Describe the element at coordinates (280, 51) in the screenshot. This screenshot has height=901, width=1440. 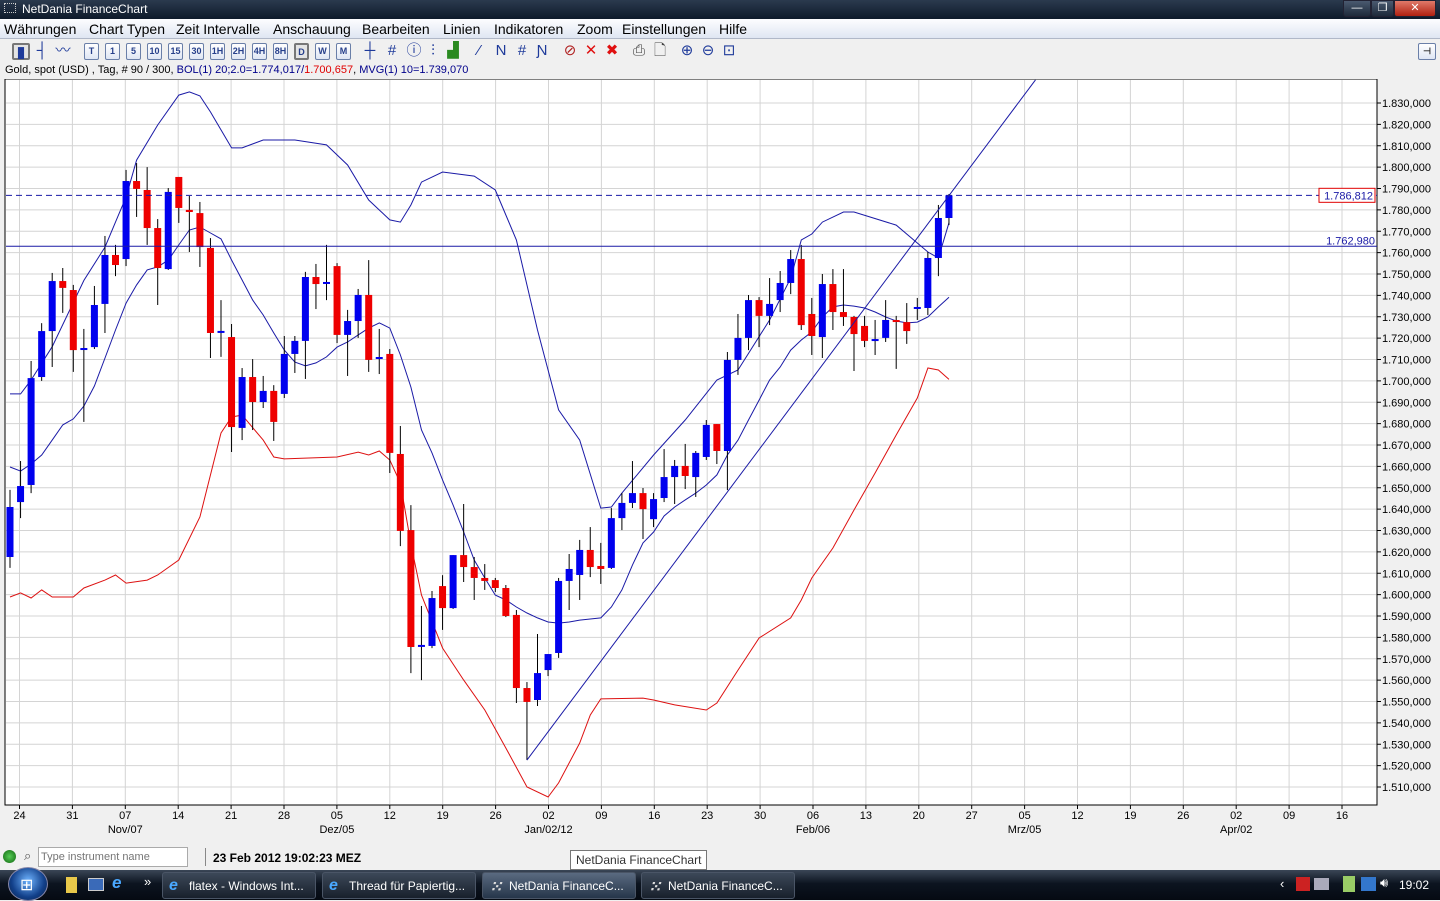
I see `interval-button-8h: 8H` at that location.